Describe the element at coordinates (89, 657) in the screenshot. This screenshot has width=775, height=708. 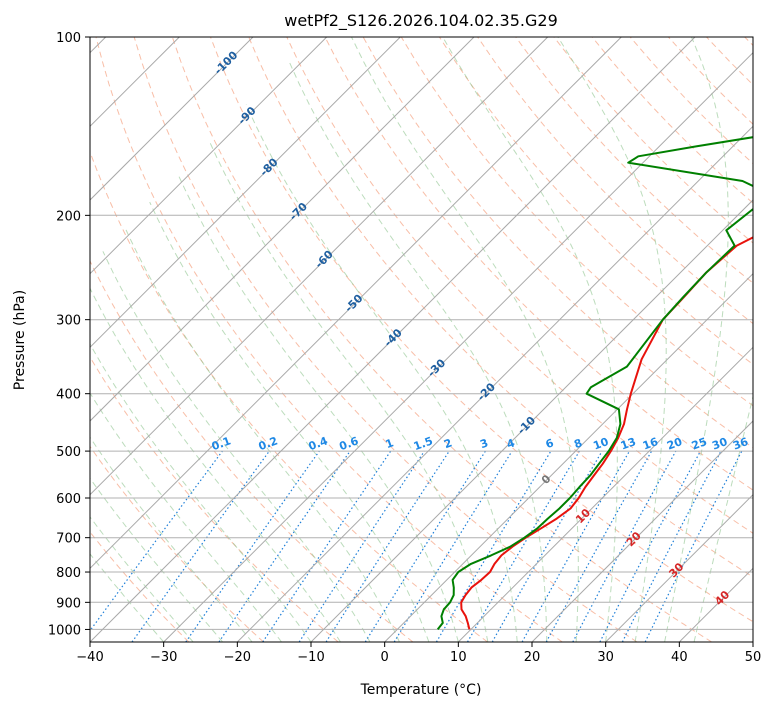
I see `x-tick-label: −40` at that location.